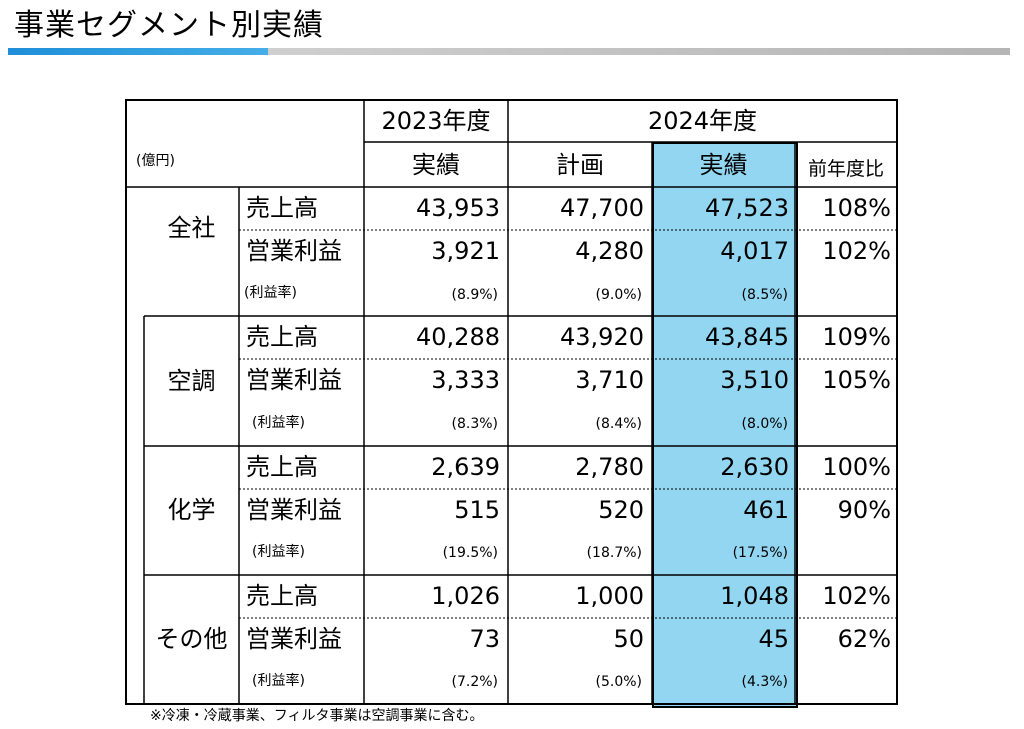  I want to click on other-profit-plan-2024: 50, so click(628, 639).